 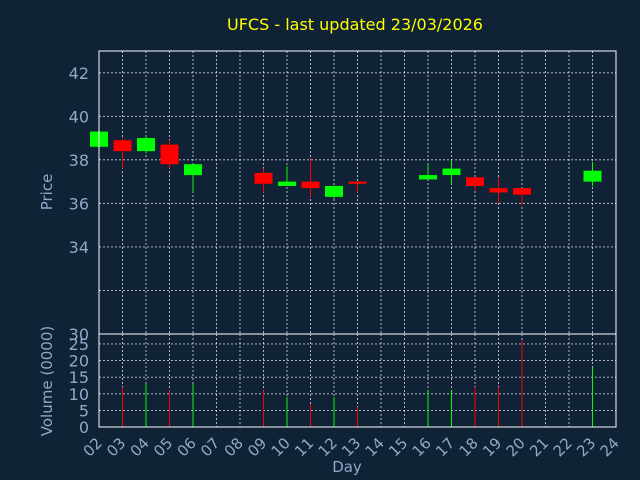 What do you see at coordinates (84, 427) in the screenshot?
I see `volume-tick-label: 0` at bounding box center [84, 427].